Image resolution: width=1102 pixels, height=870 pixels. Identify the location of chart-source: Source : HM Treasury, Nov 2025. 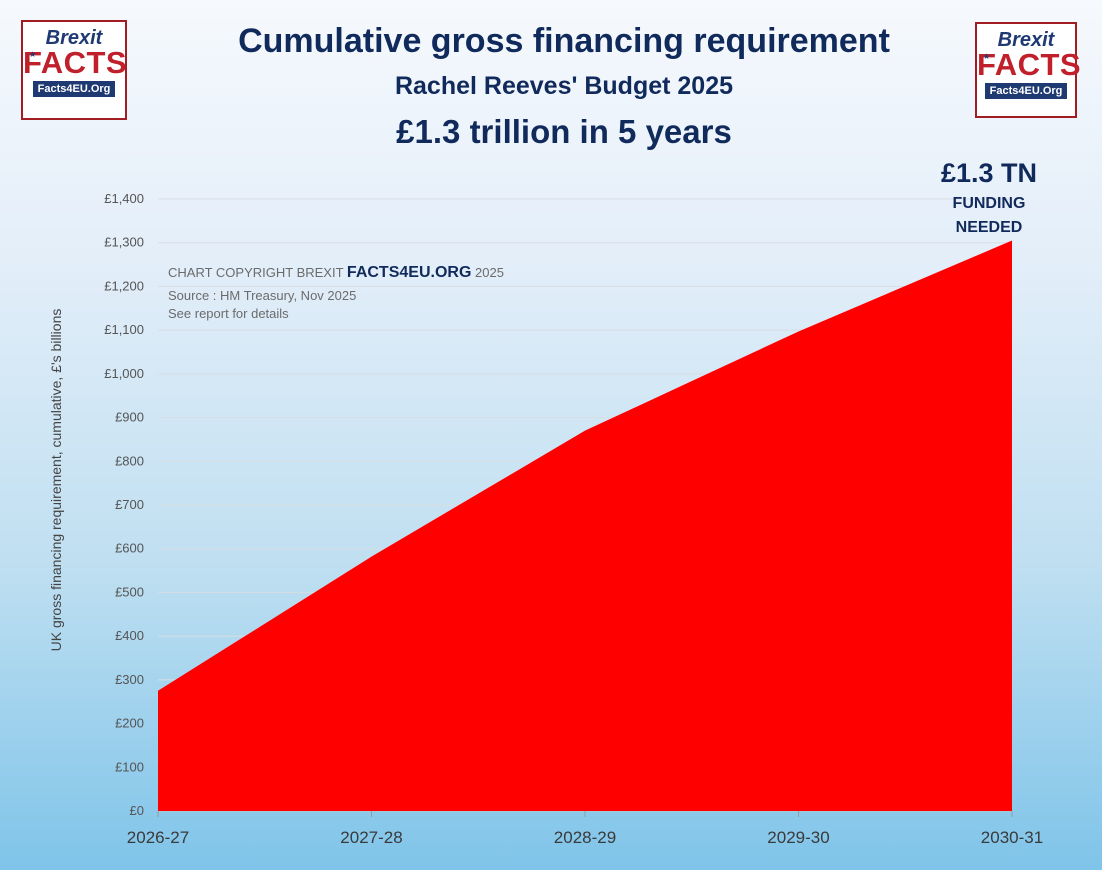
(262, 295).